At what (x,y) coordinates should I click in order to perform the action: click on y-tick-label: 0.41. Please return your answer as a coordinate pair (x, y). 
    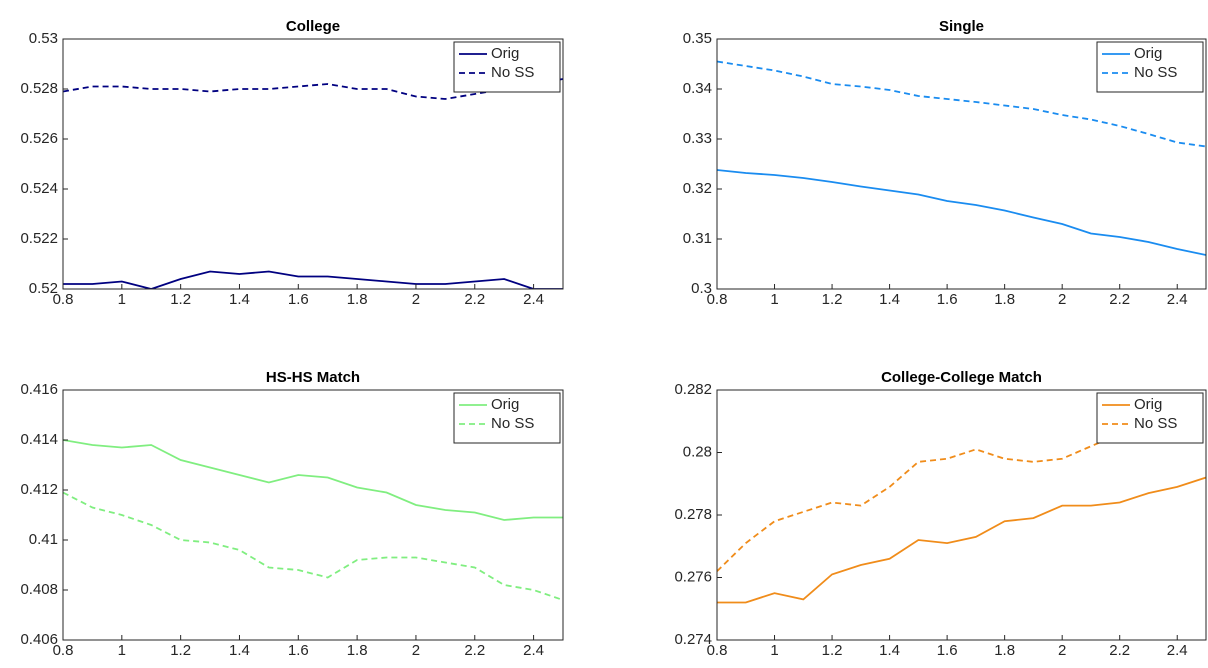
    Looking at the image, I should click on (43, 539).